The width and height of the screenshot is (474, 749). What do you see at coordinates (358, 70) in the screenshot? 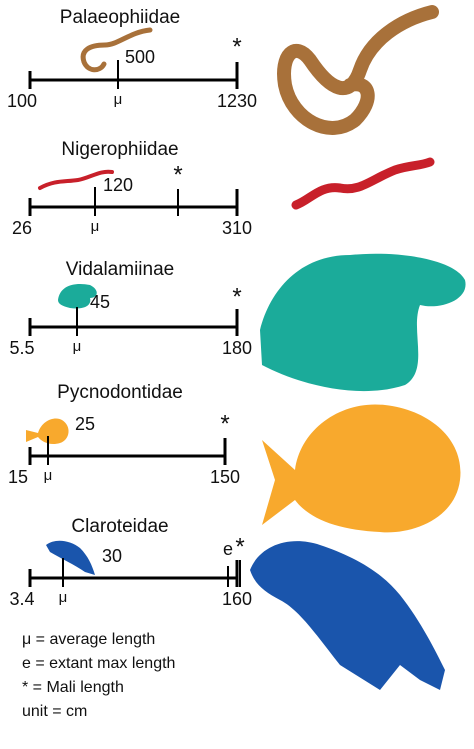
I see `palaeophiid-large` at bounding box center [358, 70].